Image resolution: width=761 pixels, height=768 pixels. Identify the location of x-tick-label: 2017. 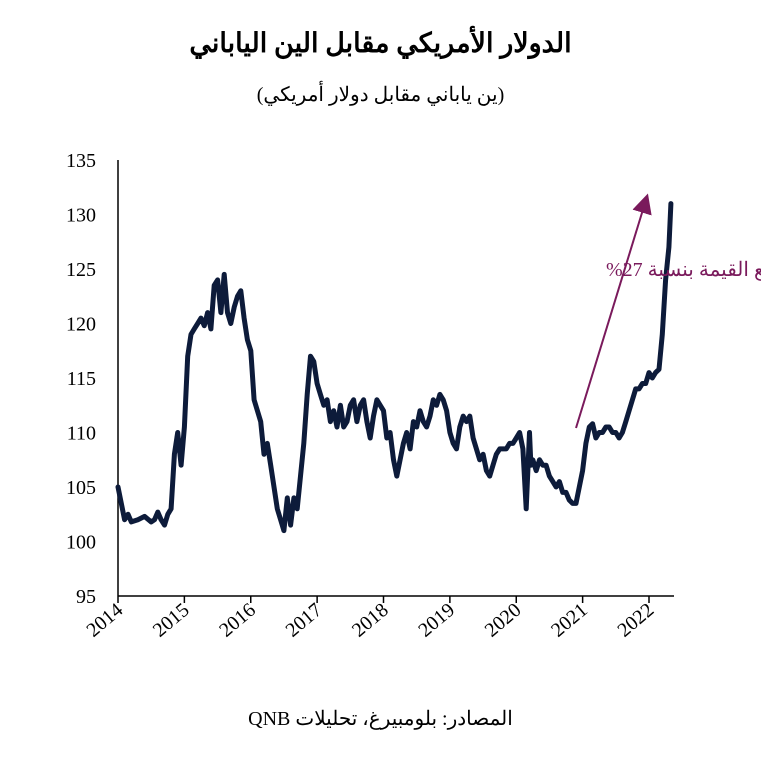
(304, 620).